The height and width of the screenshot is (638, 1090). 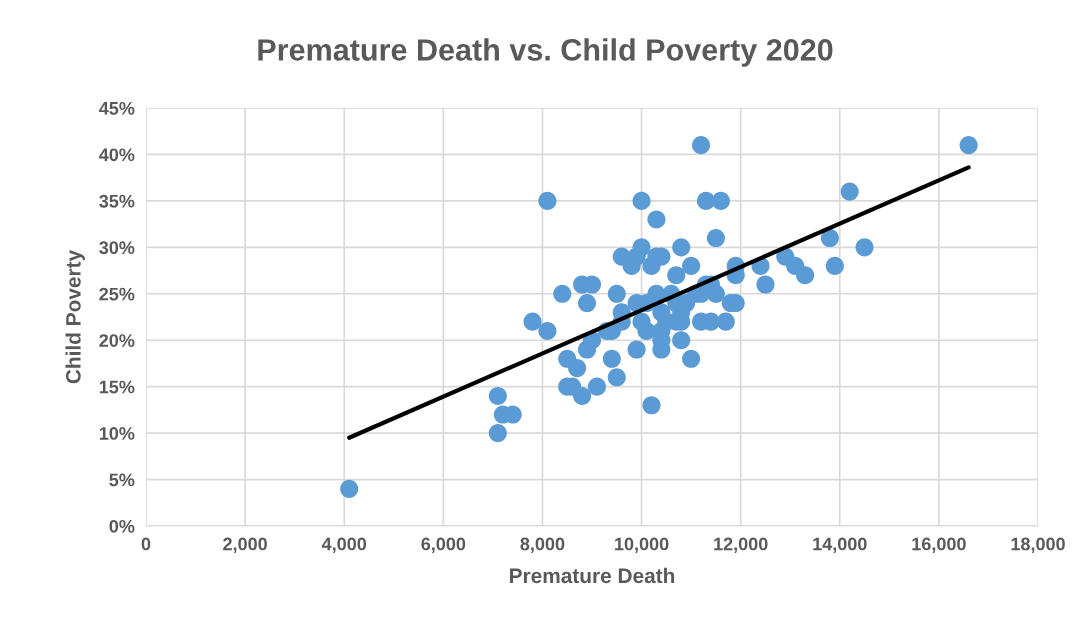 I want to click on x-tick-label: 6,000, so click(x=443, y=545).